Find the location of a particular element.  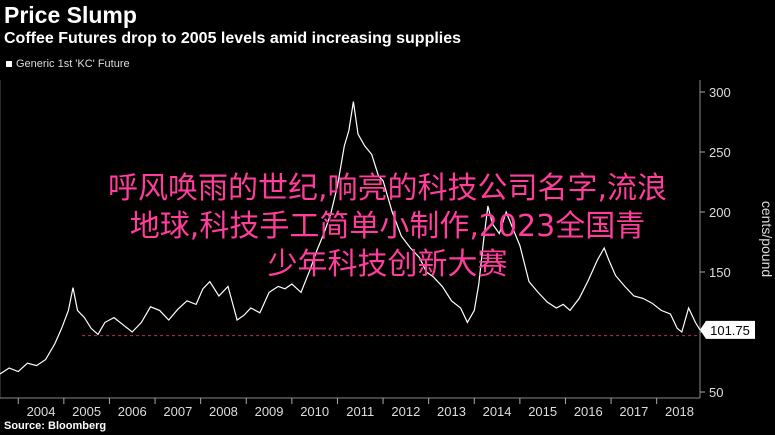

legend-label: Generic 1st 'KC' Future is located at coordinates (73, 64).